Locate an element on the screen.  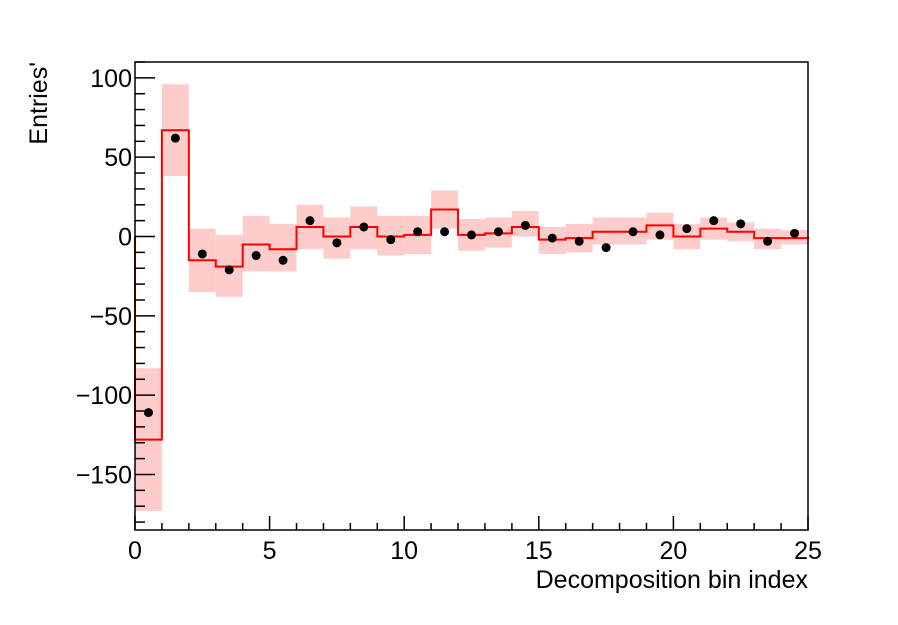
x-axis: 0 5 10 15 20 25 is located at coordinates (475, 540).